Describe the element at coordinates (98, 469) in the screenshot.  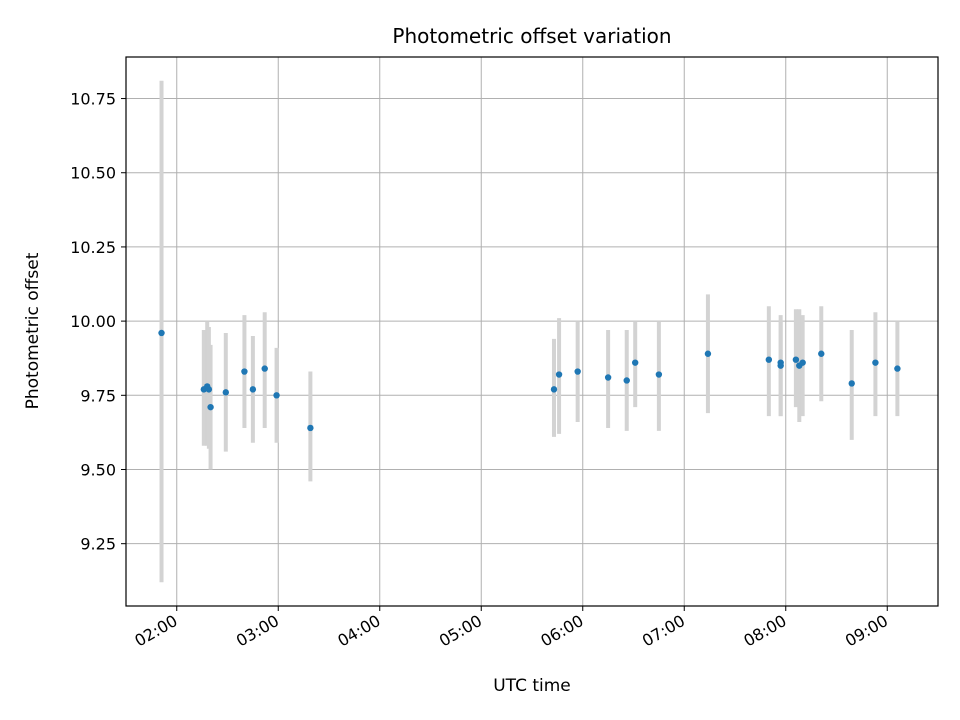
I see `y-tick-label: 9.50` at that location.